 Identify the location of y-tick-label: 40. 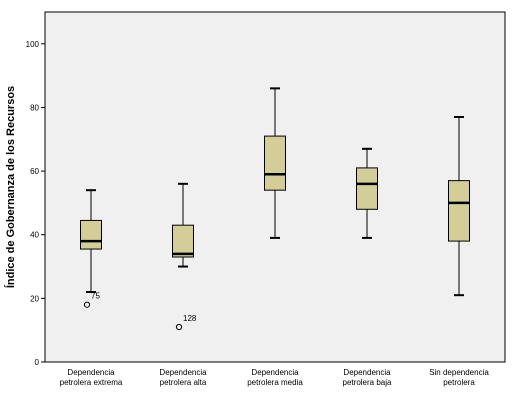
(34, 235).